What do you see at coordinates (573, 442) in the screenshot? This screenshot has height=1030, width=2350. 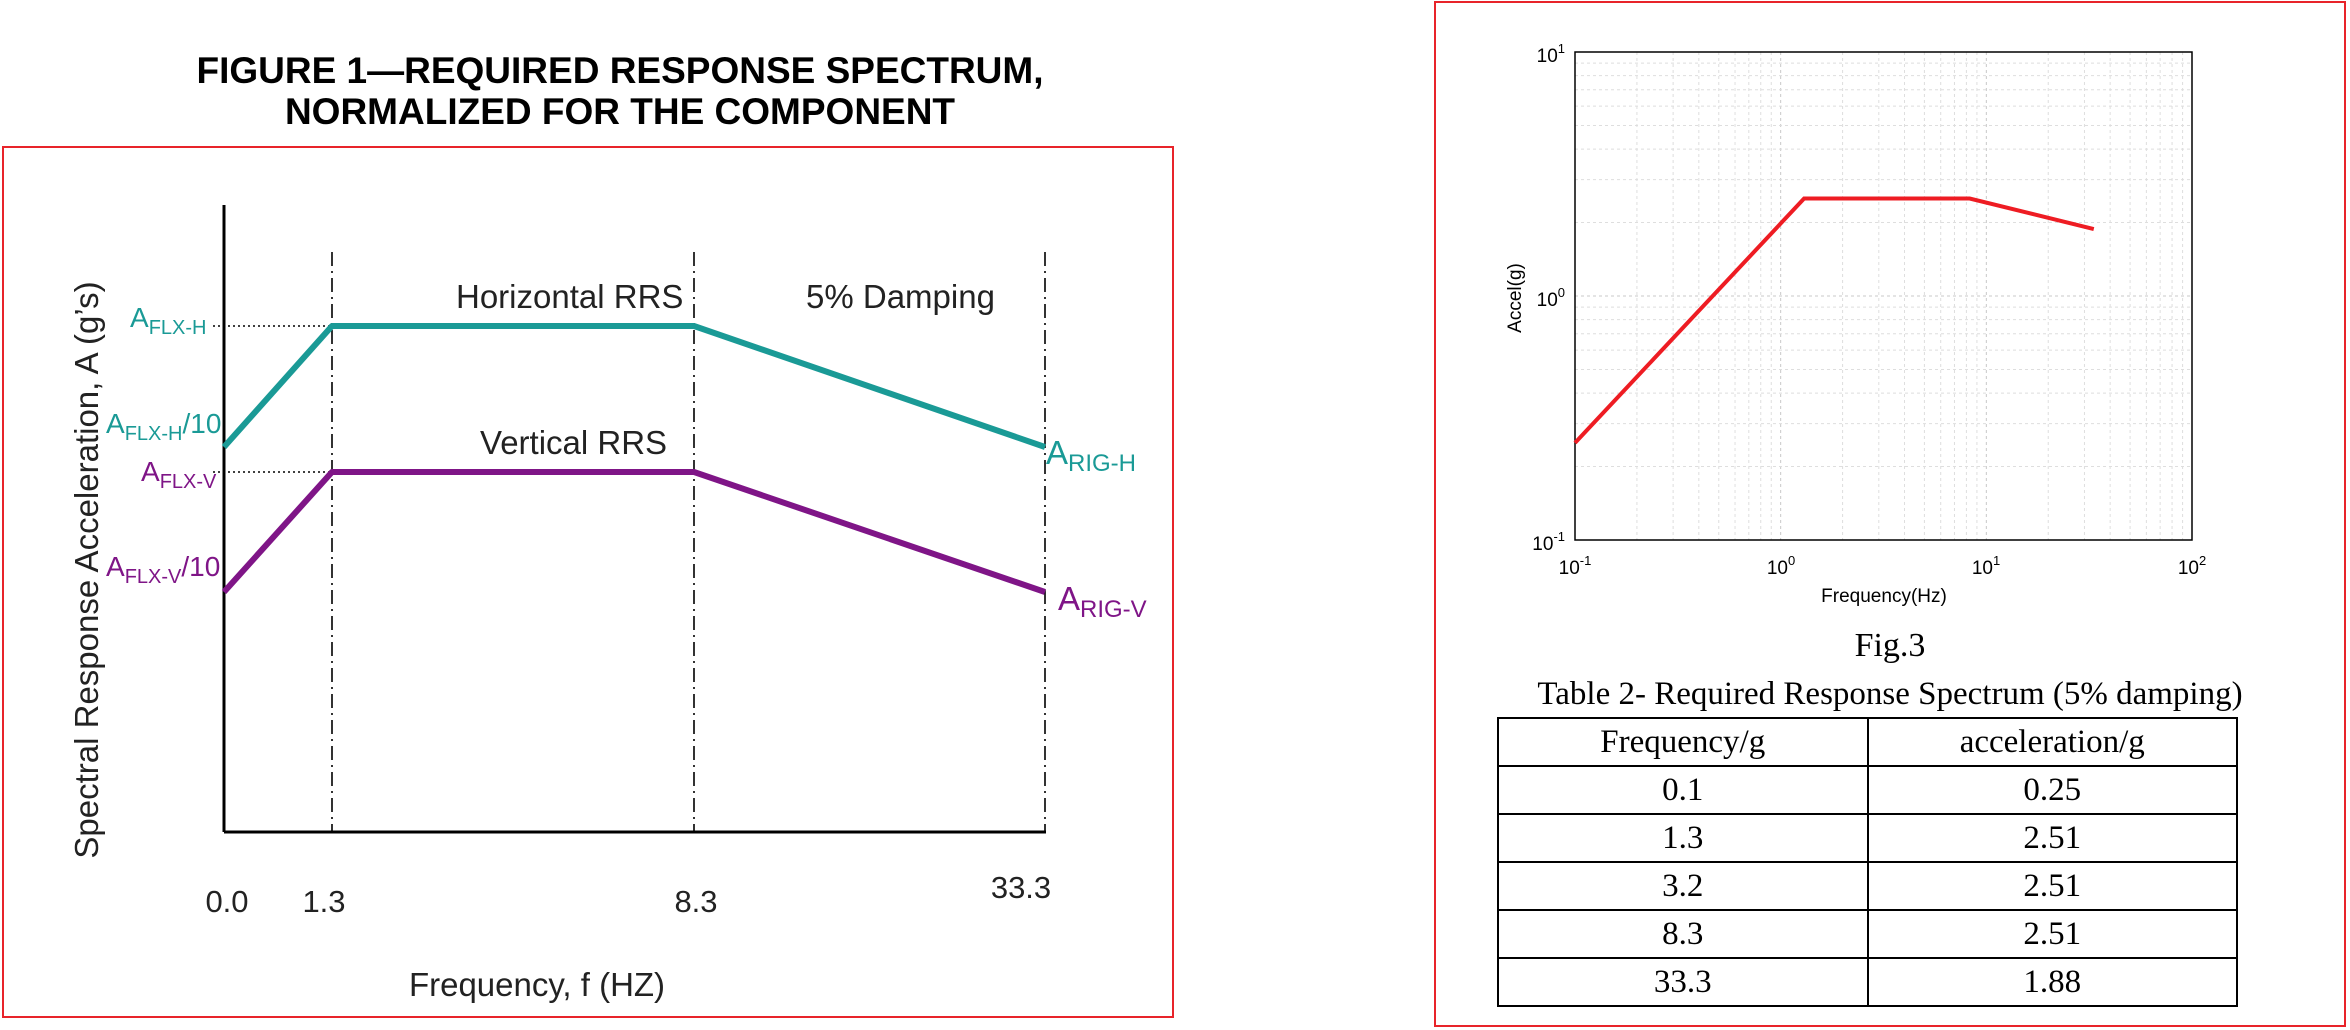 I see `figure1-vertical-label: Vertical RRS` at bounding box center [573, 442].